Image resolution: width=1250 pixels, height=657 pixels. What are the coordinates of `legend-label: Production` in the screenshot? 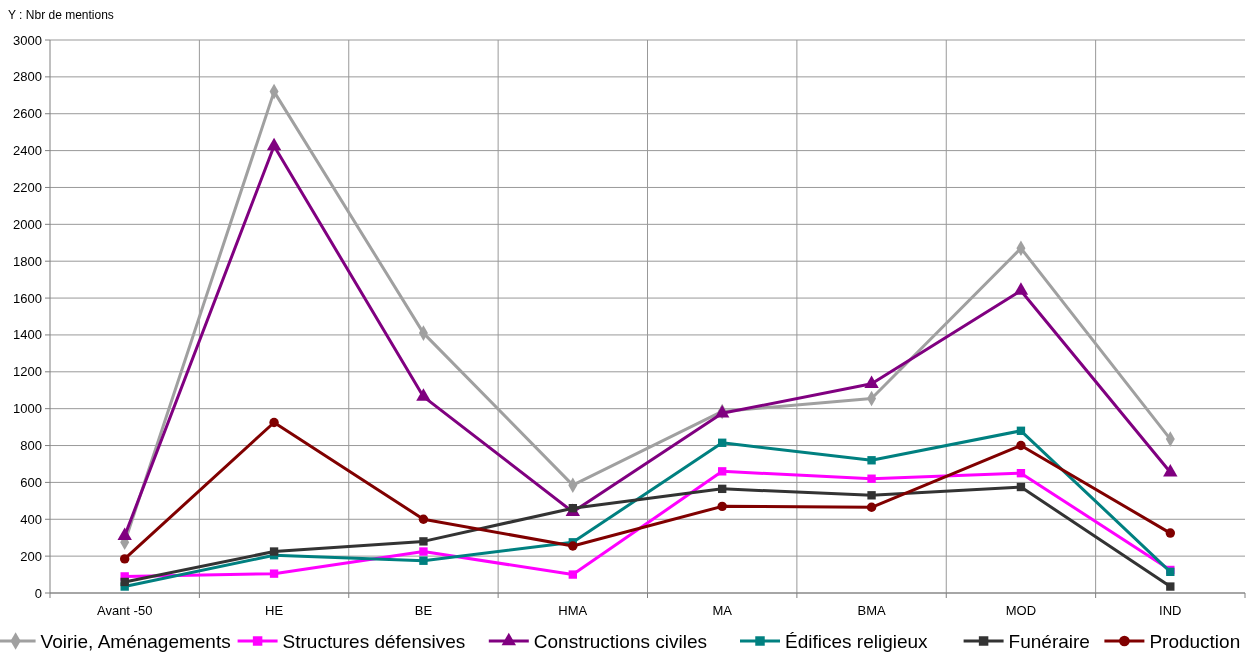 It's located at (1195, 641).